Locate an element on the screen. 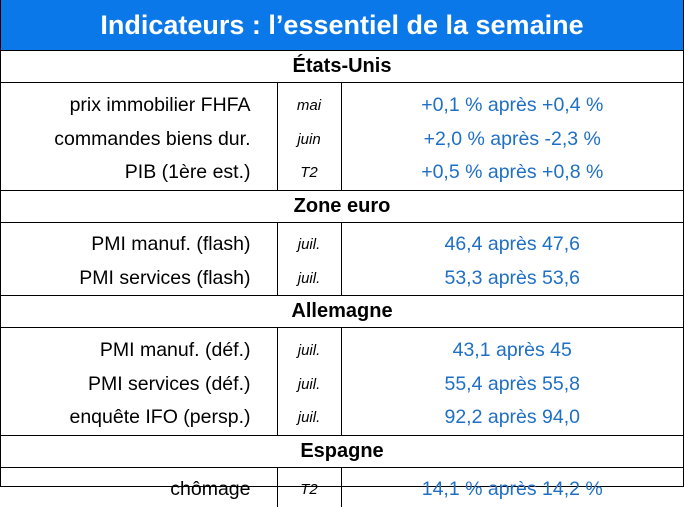 Image resolution: width=684 pixels, height=507 pixels. table-row: PMI manuf. (déf.) juil. 43,1 après 45 is located at coordinates (342, 350).